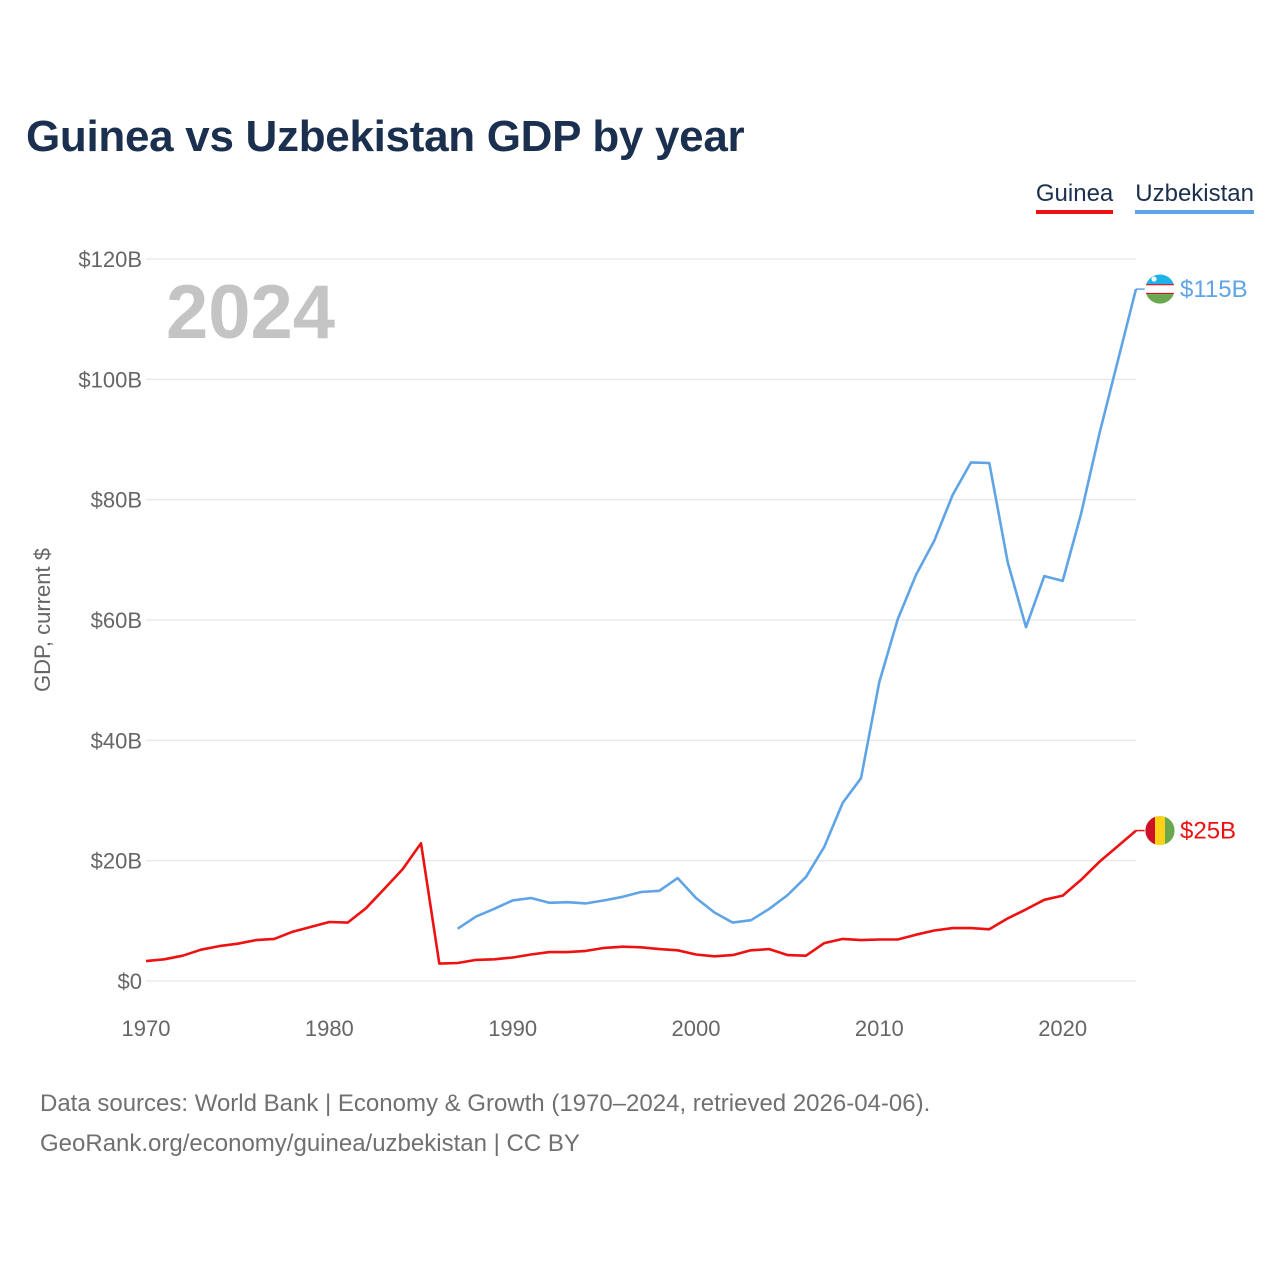 The width and height of the screenshot is (1280, 1280). Describe the element at coordinates (110, 379) in the screenshot. I see `y-tick-label: $100B` at that location.